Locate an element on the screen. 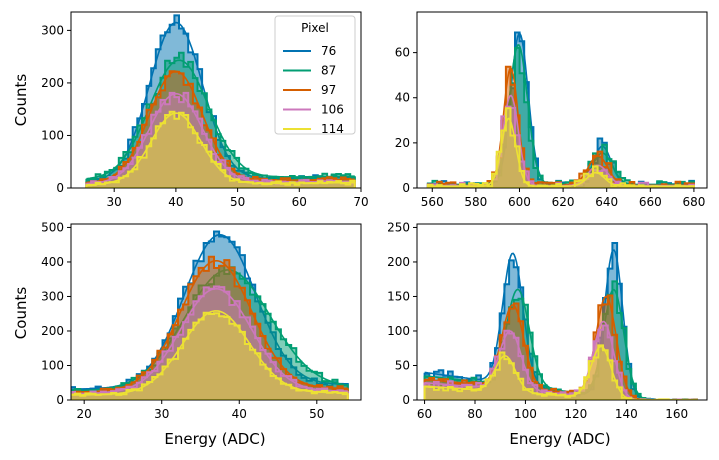 The width and height of the screenshot is (719, 460). x-tick-label: 660 is located at coordinates (650, 202).